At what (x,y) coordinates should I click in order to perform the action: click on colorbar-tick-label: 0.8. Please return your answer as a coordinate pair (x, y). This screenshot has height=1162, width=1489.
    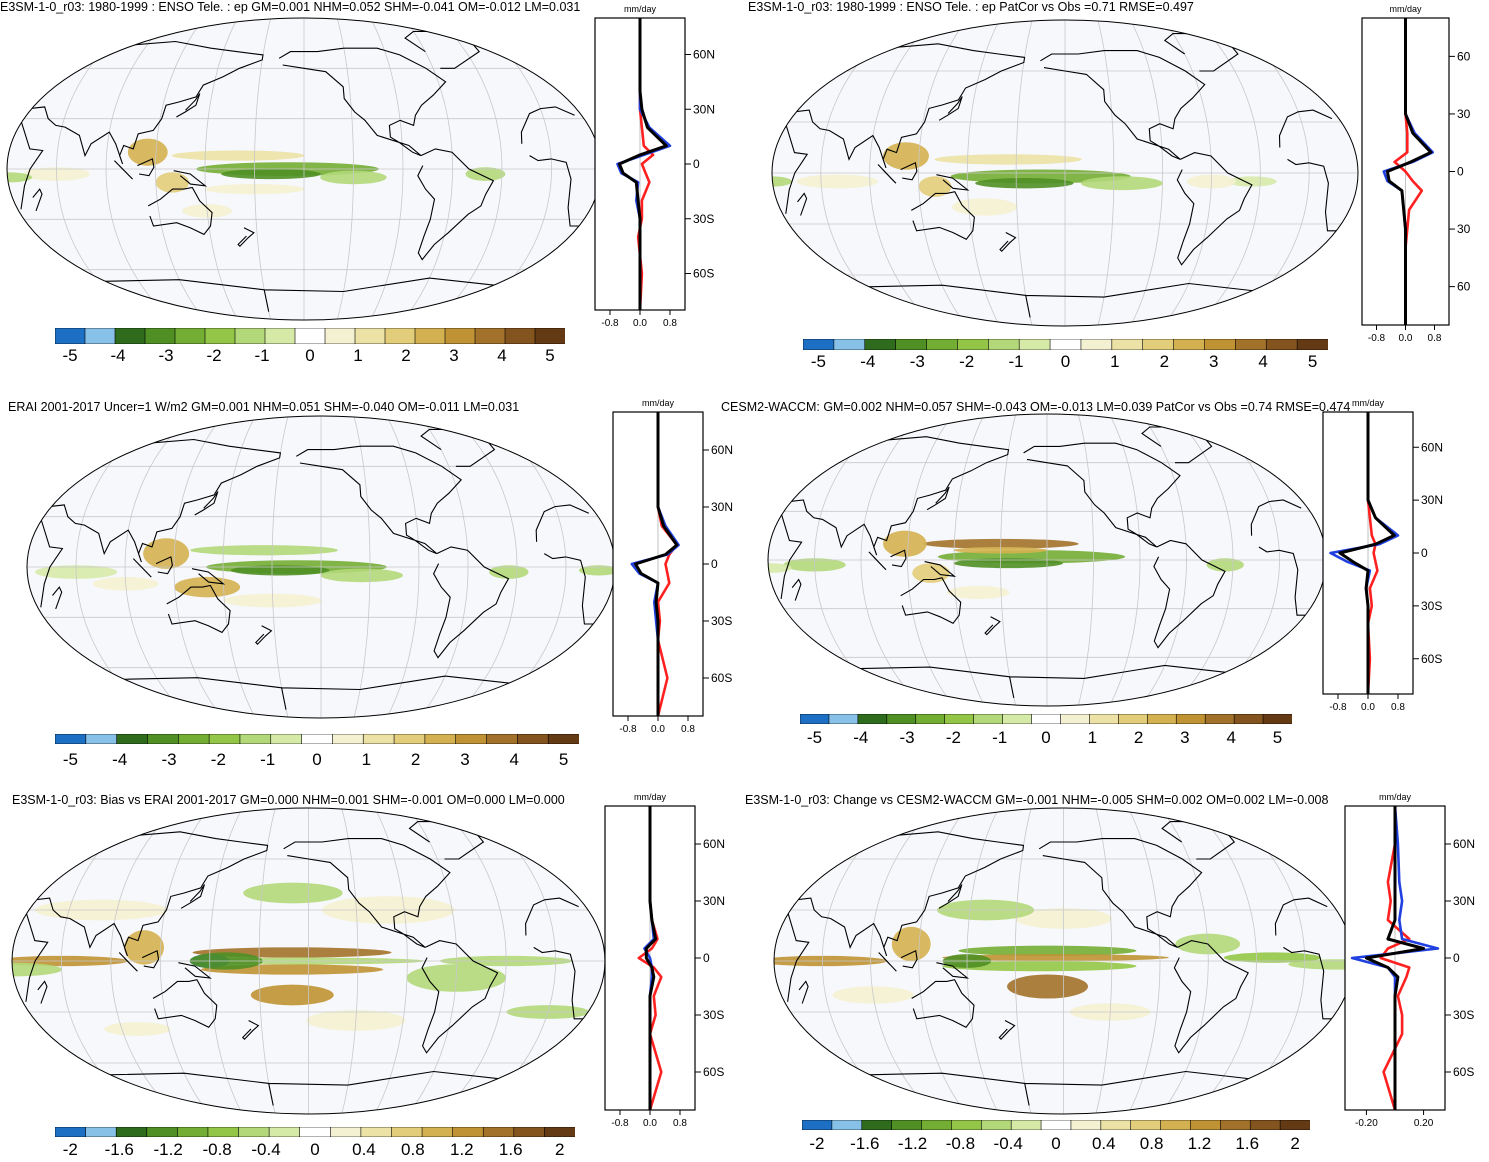
    Looking at the image, I should click on (1151, 1143).